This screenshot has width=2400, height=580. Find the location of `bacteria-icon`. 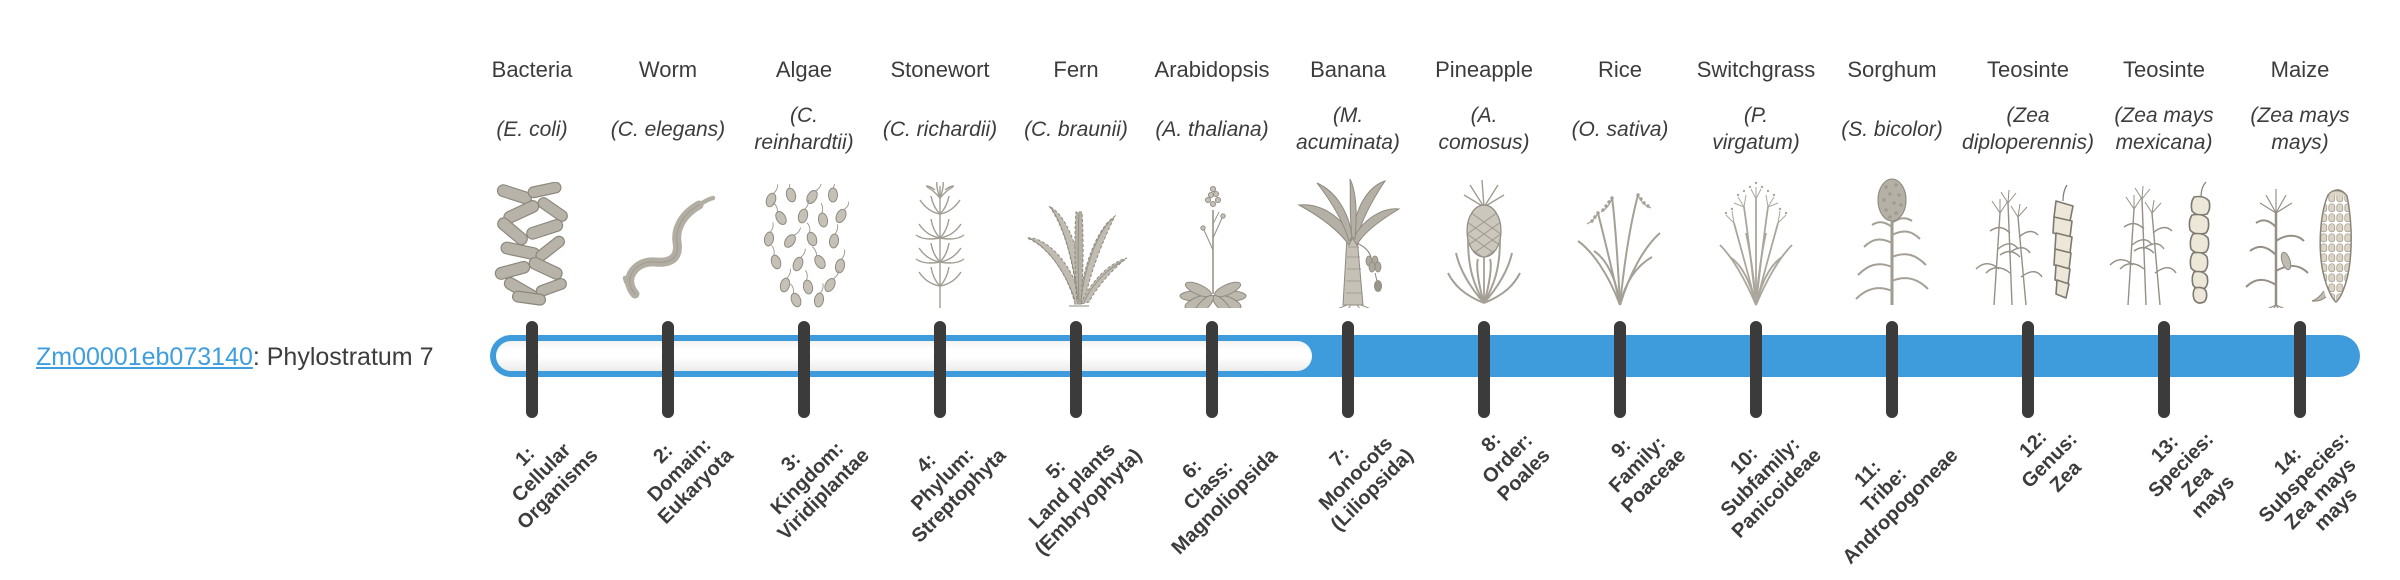

bacteria-icon is located at coordinates (532, 239).